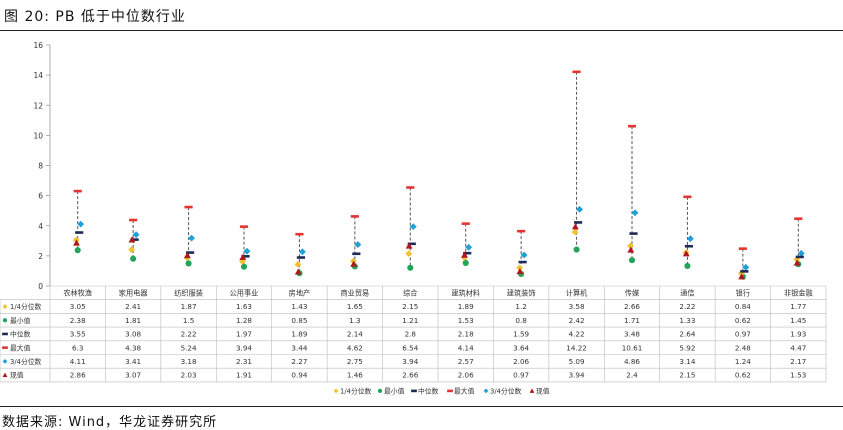  I want to click on category-label: 建筑材料, so click(465, 293).